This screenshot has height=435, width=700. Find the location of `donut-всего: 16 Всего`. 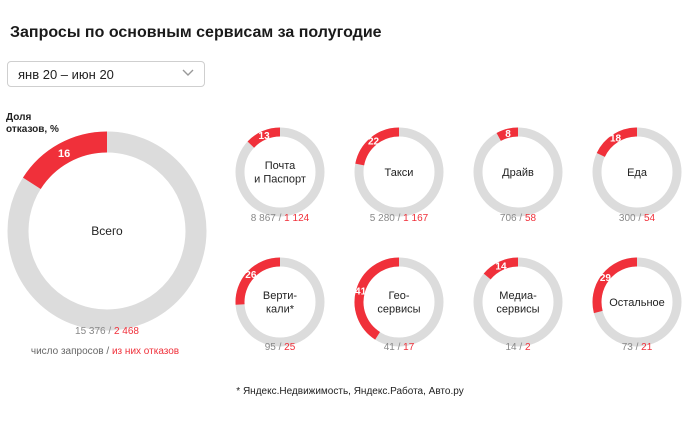

donut-всего: 16 Всего is located at coordinates (107, 231).